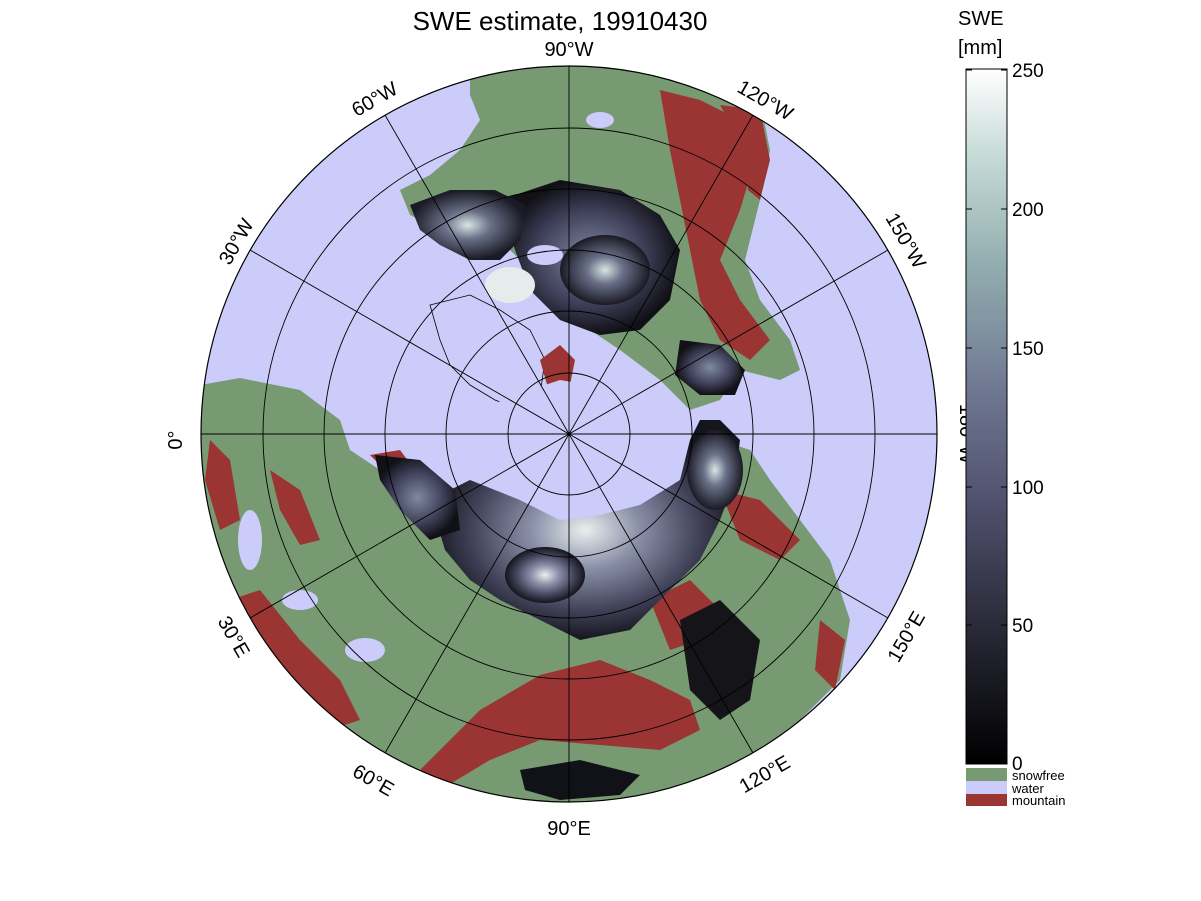 This screenshot has height=901, width=1201. I want to click on lon-label-90w: 90°W, so click(568, 50).